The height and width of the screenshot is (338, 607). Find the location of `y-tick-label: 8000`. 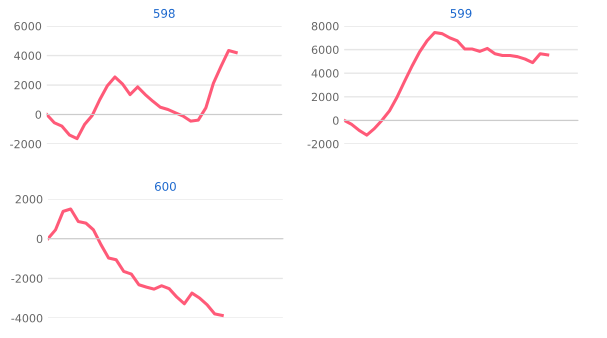

y-tick-label: 8000 is located at coordinates (325, 26).